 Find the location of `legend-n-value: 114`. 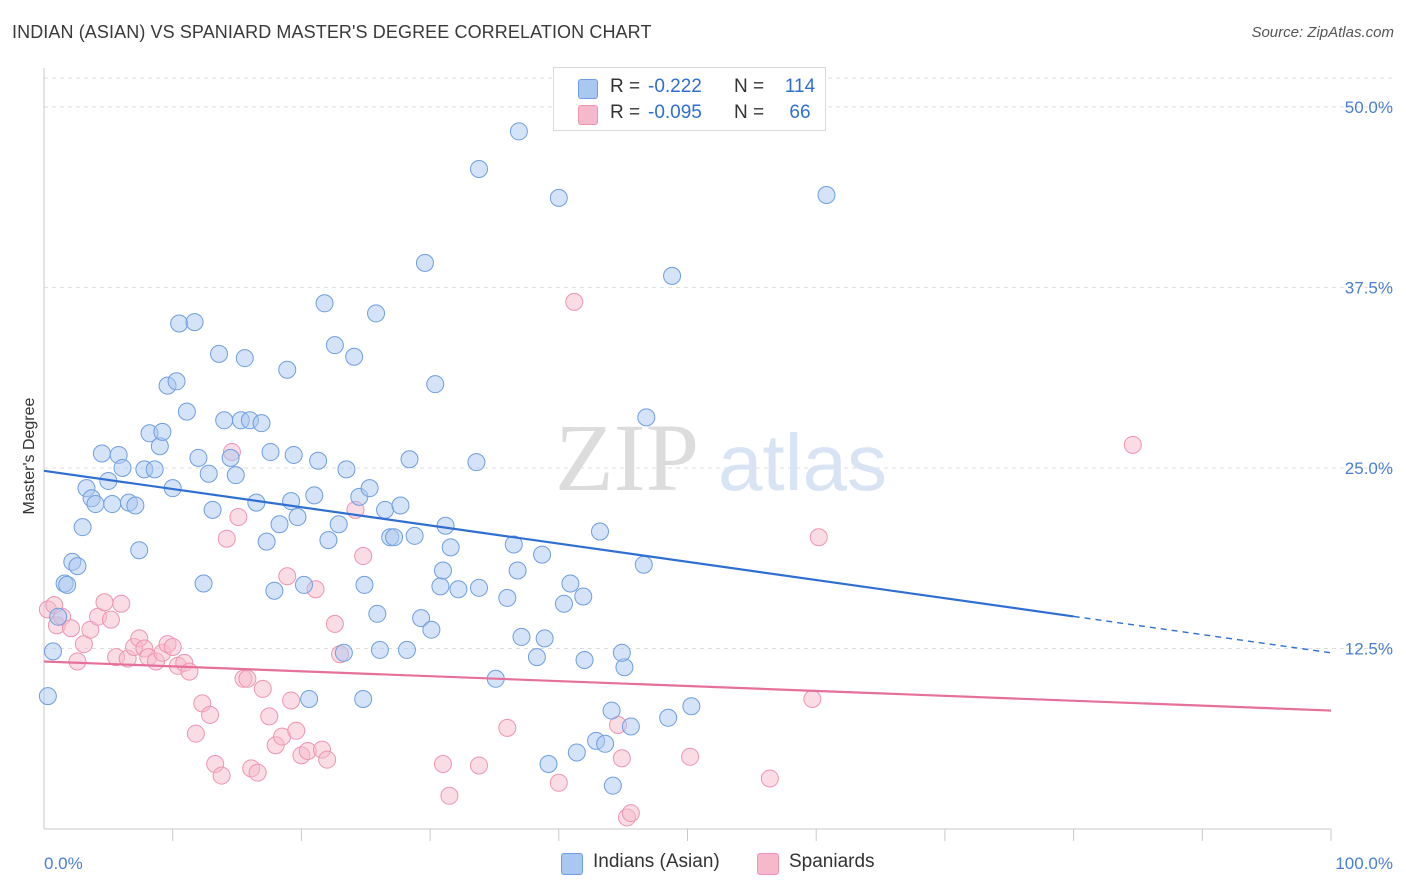

legend-n-value: 114 is located at coordinates (800, 86).